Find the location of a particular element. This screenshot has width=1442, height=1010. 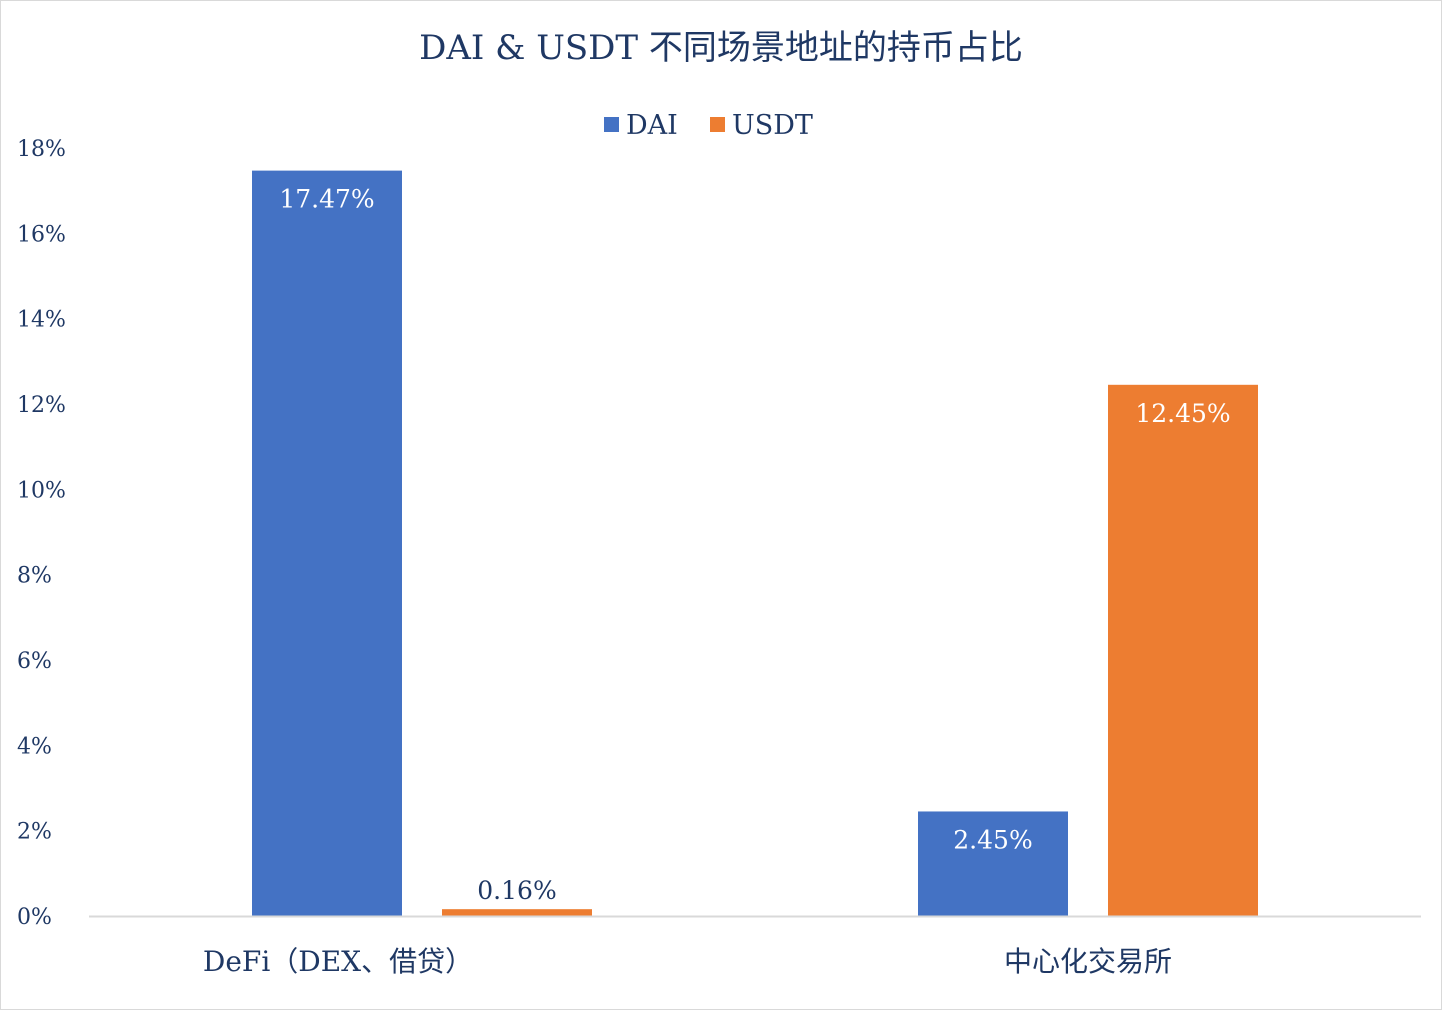

y-tick-label: 16% is located at coordinates (41, 234).